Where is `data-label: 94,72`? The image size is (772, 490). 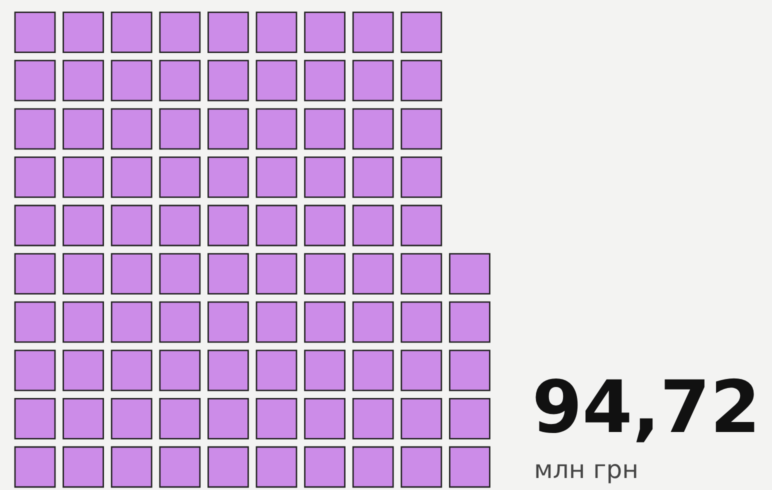 data-label: 94,72 is located at coordinates (645, 410).